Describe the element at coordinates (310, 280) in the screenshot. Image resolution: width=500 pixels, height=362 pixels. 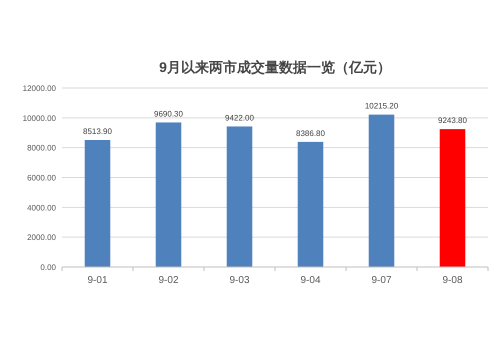
I see `x-tick-label: 9-04` at that location.